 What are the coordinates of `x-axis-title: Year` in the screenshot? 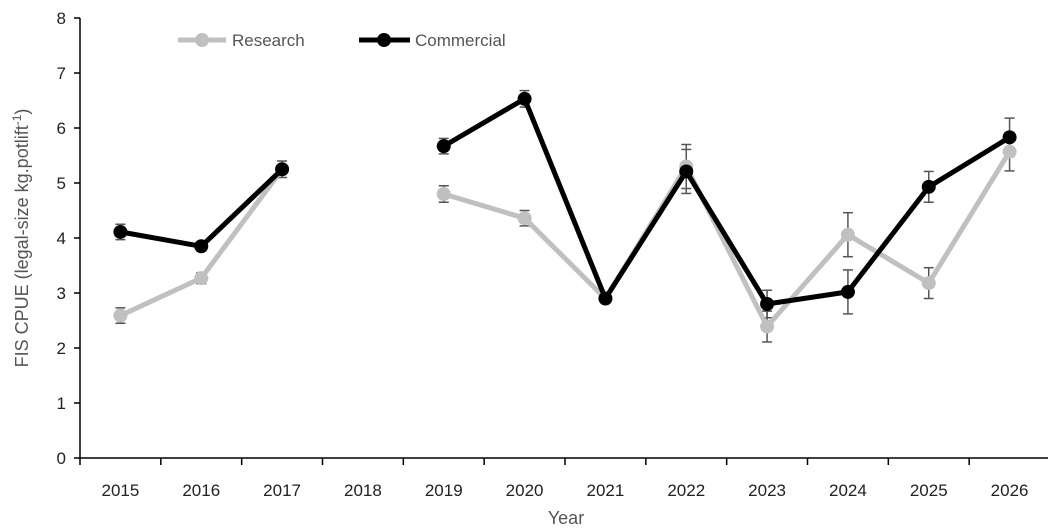 It's located at (566, 518).